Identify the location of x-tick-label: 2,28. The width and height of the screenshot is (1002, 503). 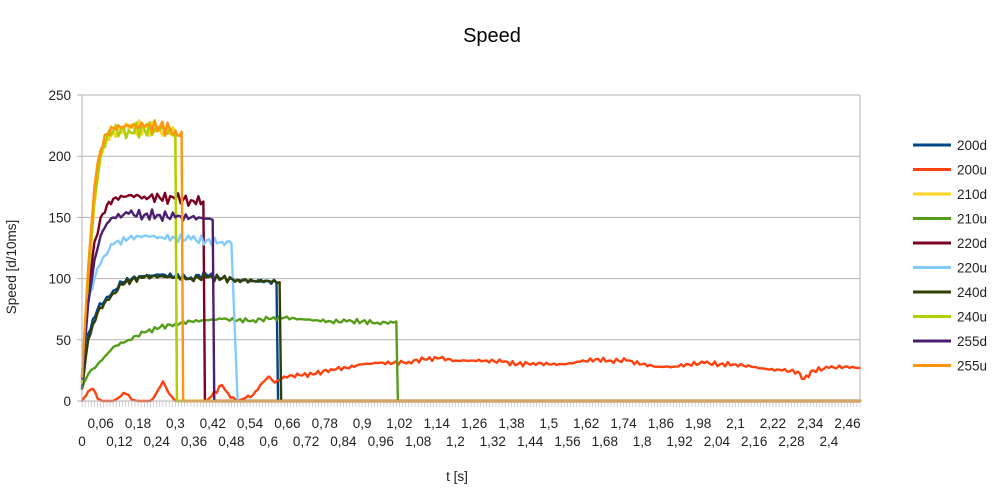
(791, 441).